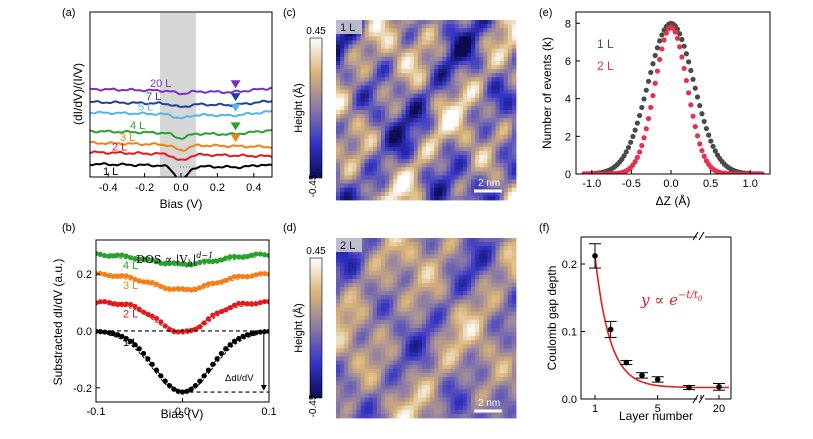 This screenshot has width=813, height=439. I want to click on panel-d-cb-title: Height (Å), so click(298, 328).